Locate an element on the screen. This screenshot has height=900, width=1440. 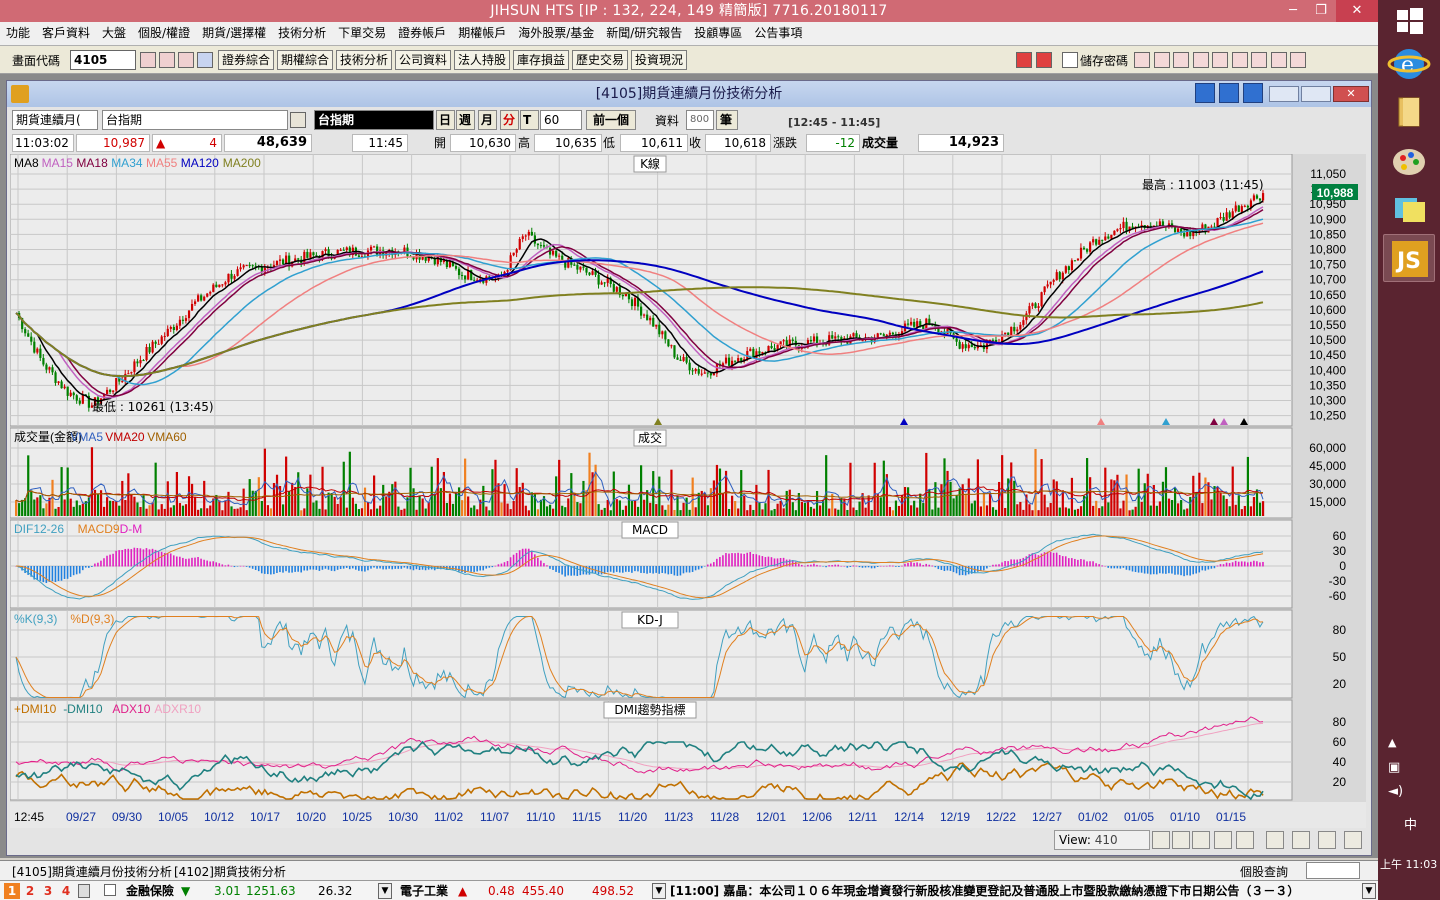
product-name-select: 台指期 is located at coordinates (195, 120).